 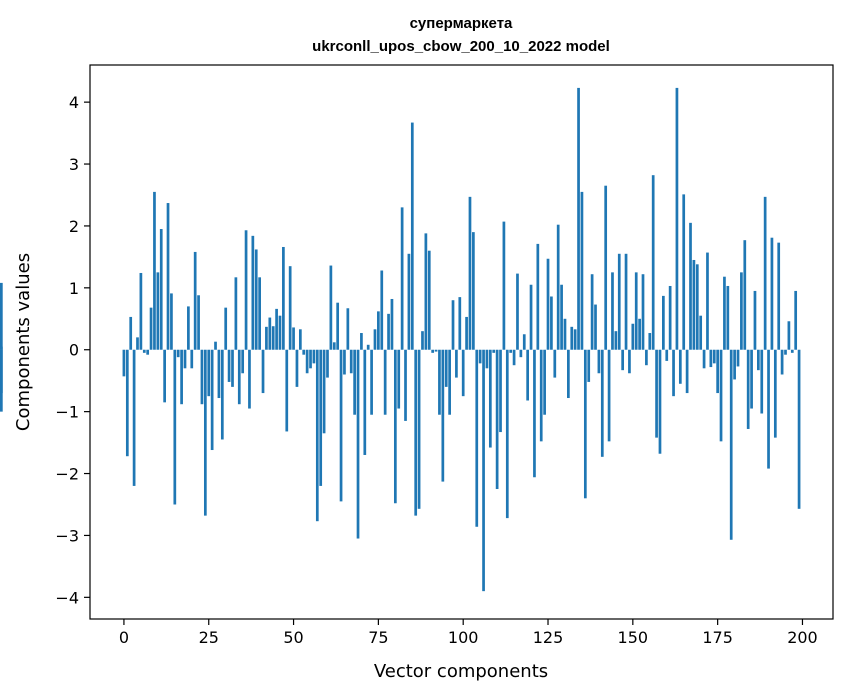 I want to click on y-tick-label: 3, so click(x=74, y=164).